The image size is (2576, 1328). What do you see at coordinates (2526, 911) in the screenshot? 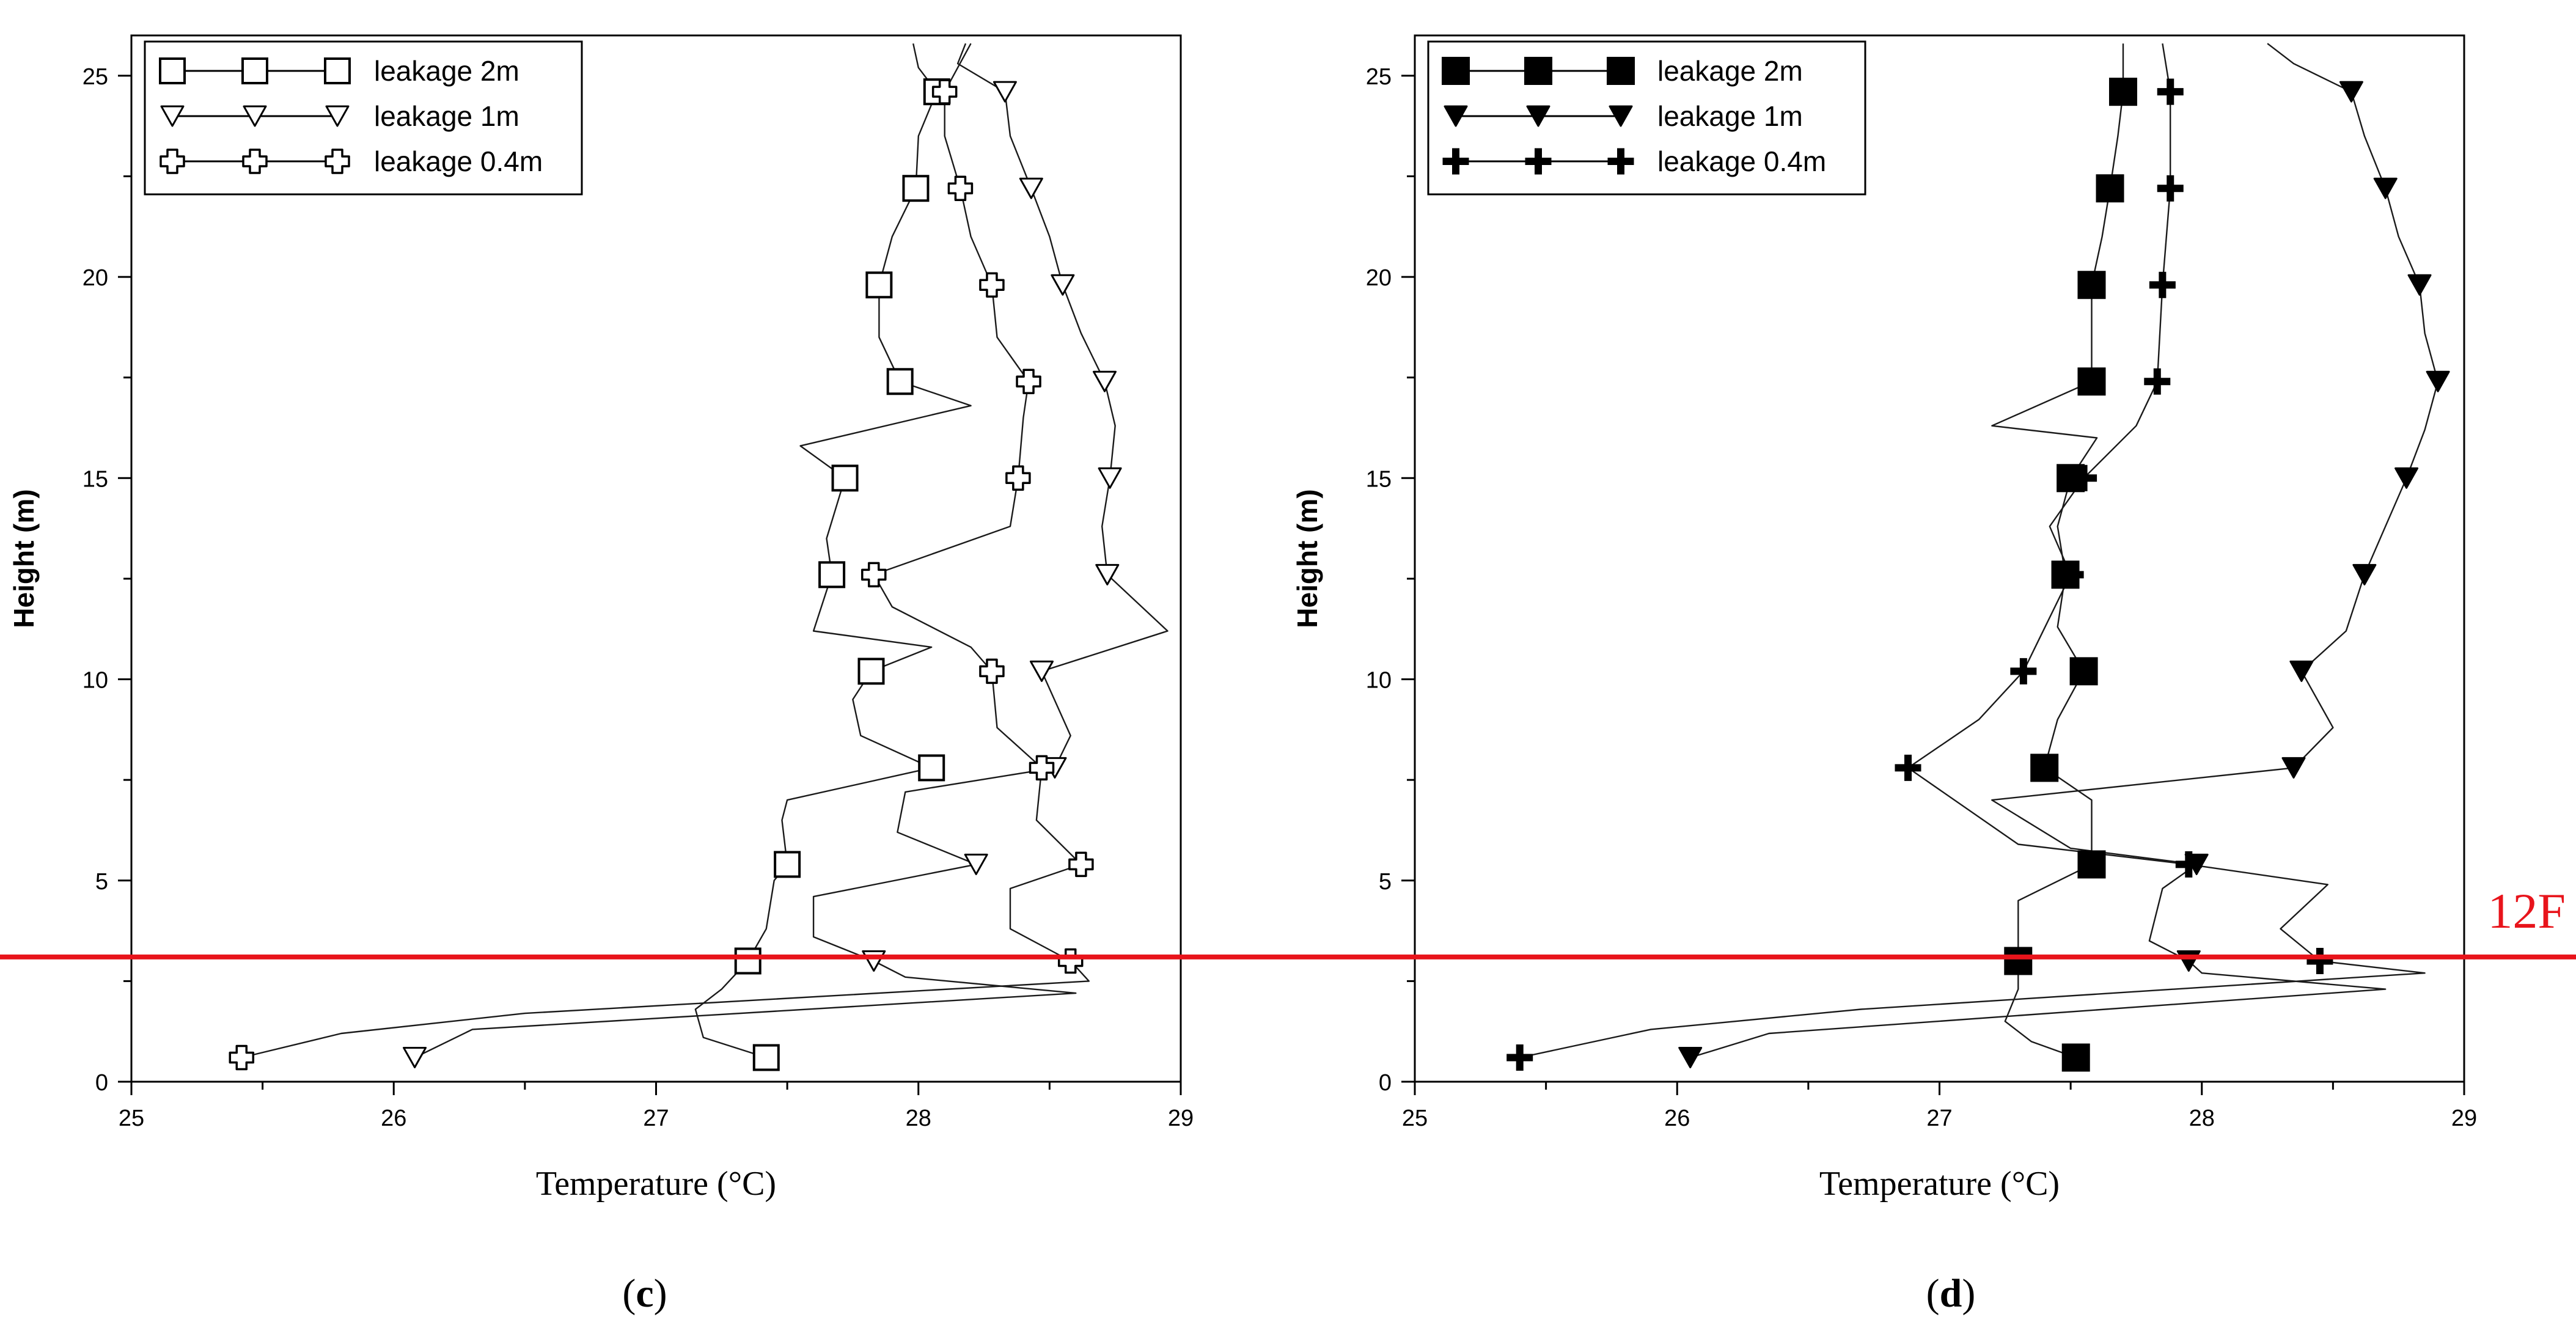
I see `reference-line-label: 12F` at bounding box center [2526, 911].